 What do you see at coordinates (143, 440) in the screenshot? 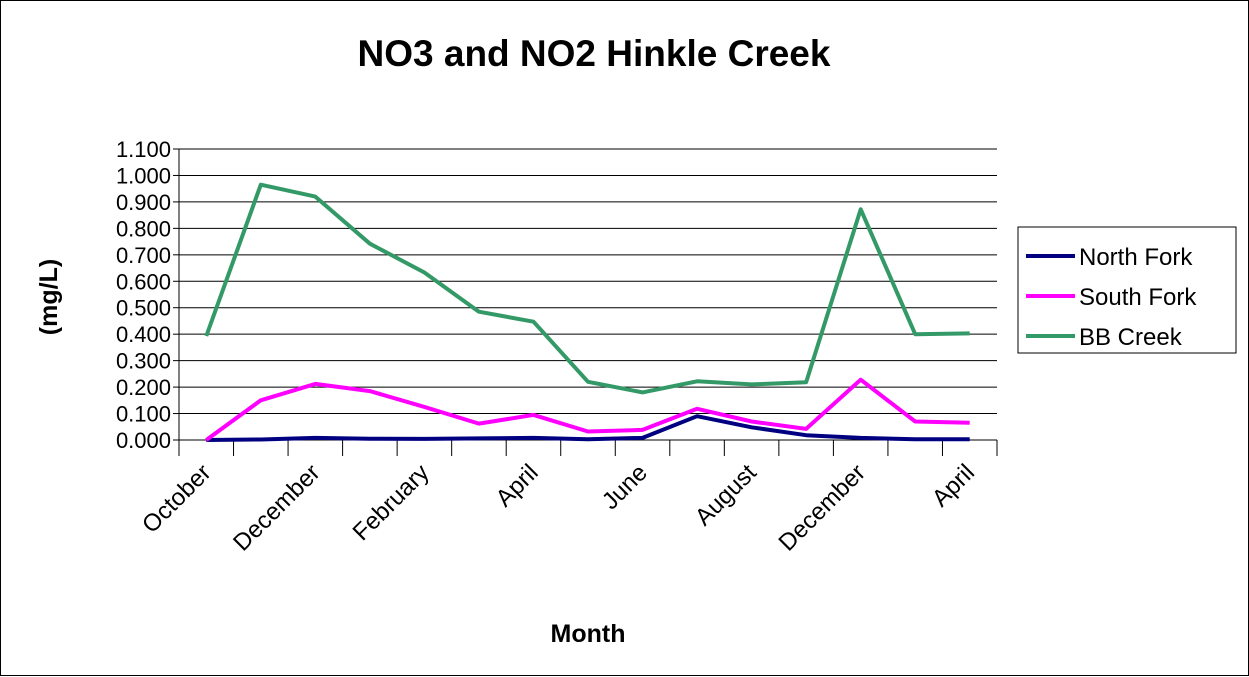
I see `y-tick-label: 0.000` at bounding box center [143, 440].